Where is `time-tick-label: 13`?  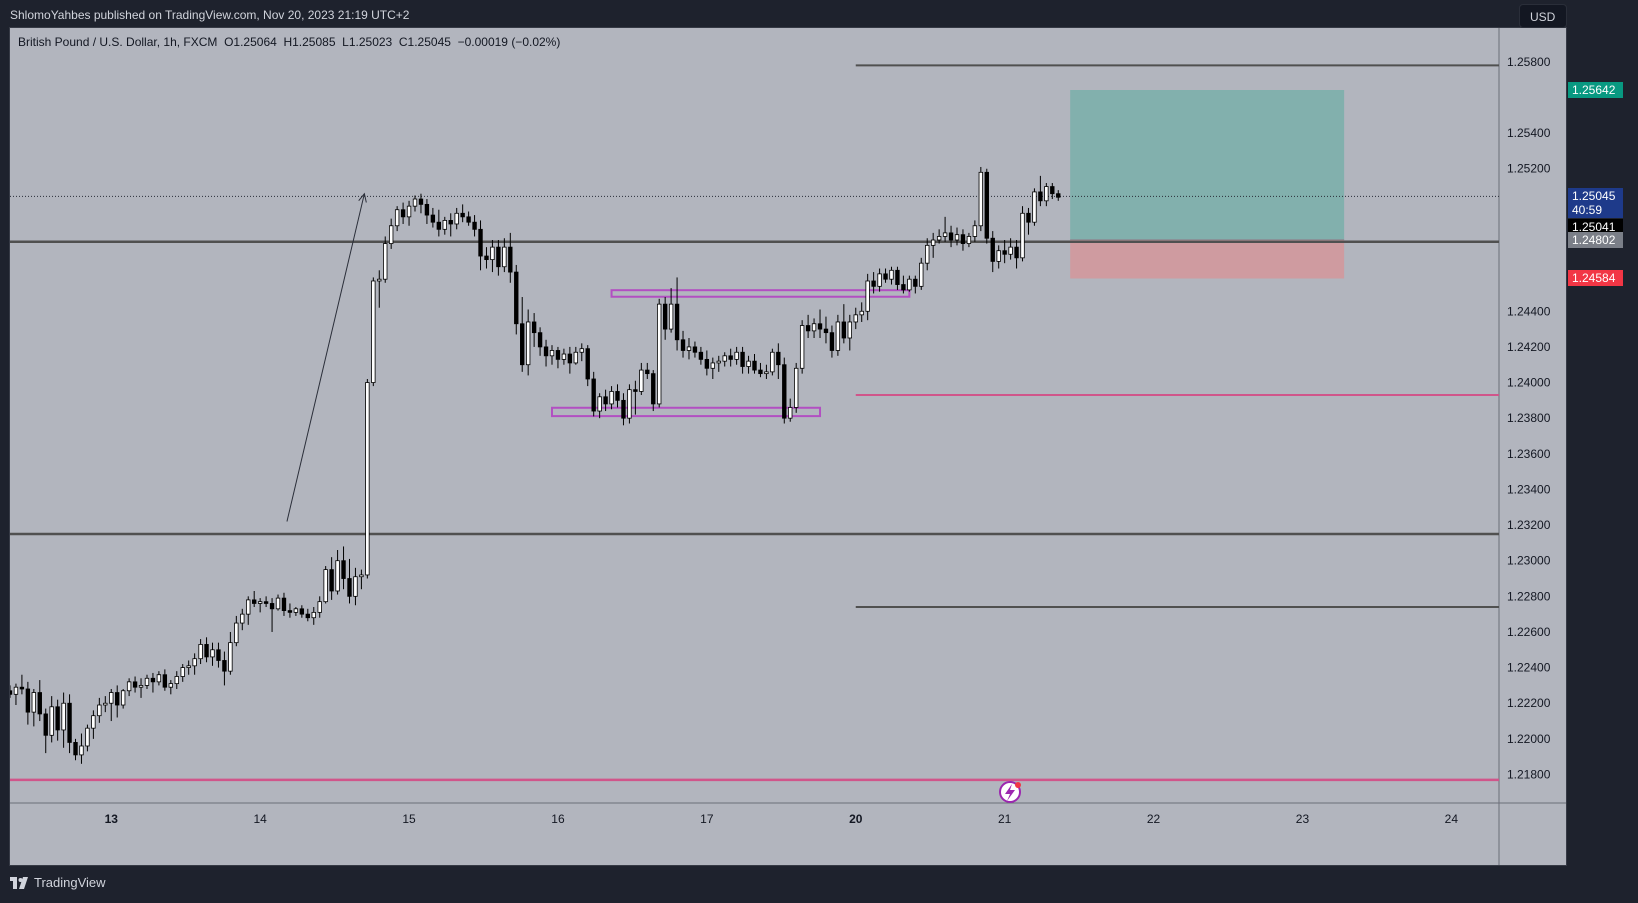 time-tick-label: 13 is located at coordinates (112, 819).